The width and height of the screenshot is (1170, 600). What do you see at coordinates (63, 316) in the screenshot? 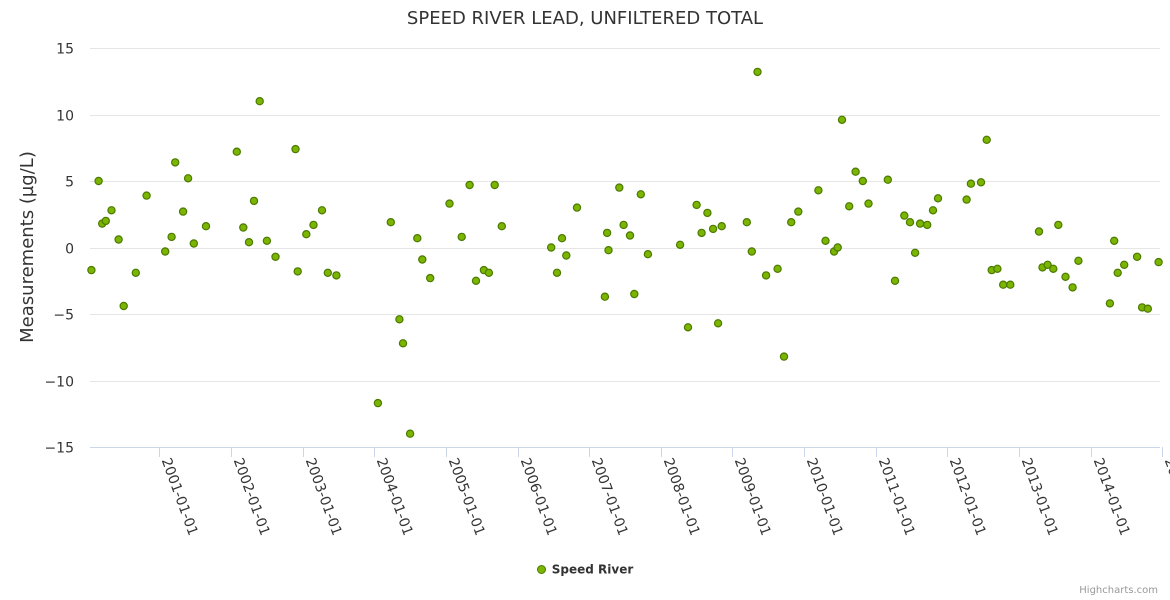
I see `y-tick-label: −5` at bounding box center [63, 316].